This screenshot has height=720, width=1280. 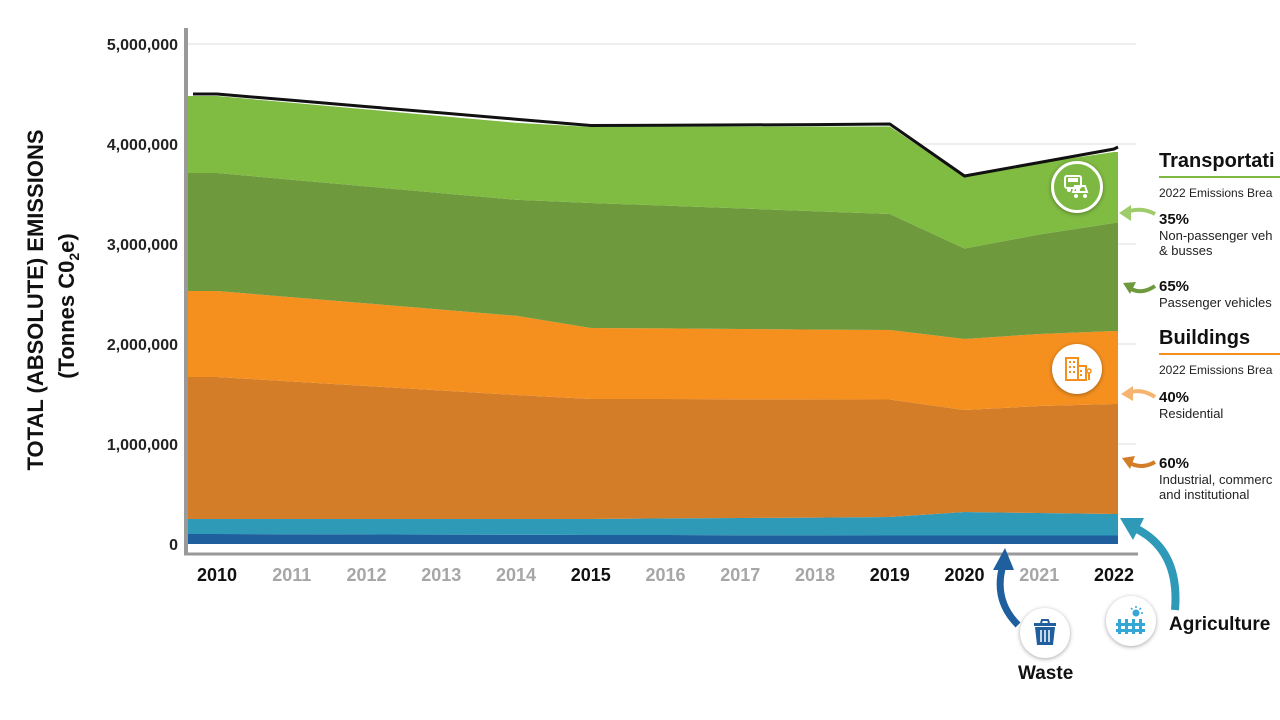 I want to click on y-tick-label: 2,000,000, so click(x=142, y=345).